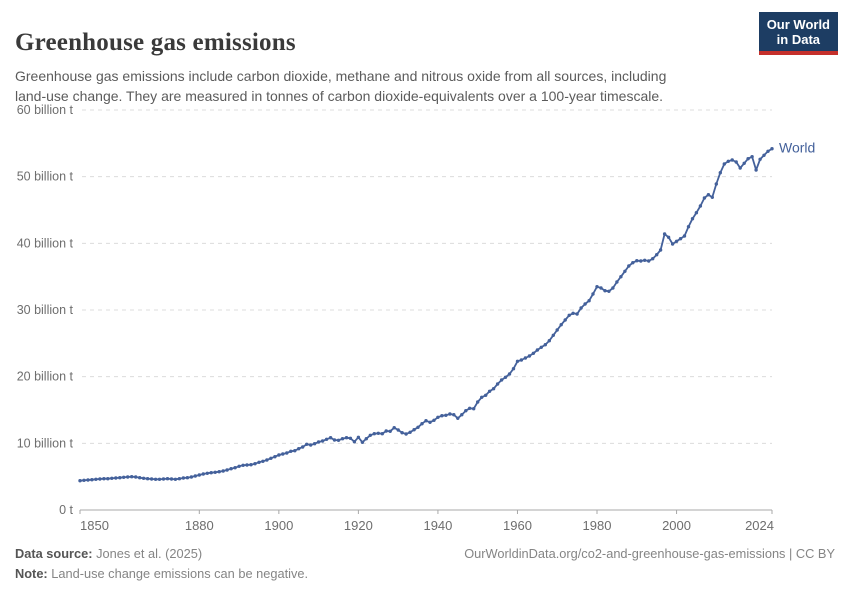 This screenshot has height=600, width=850. I want to click on x-tick-label: 2024, so click(759, 525).